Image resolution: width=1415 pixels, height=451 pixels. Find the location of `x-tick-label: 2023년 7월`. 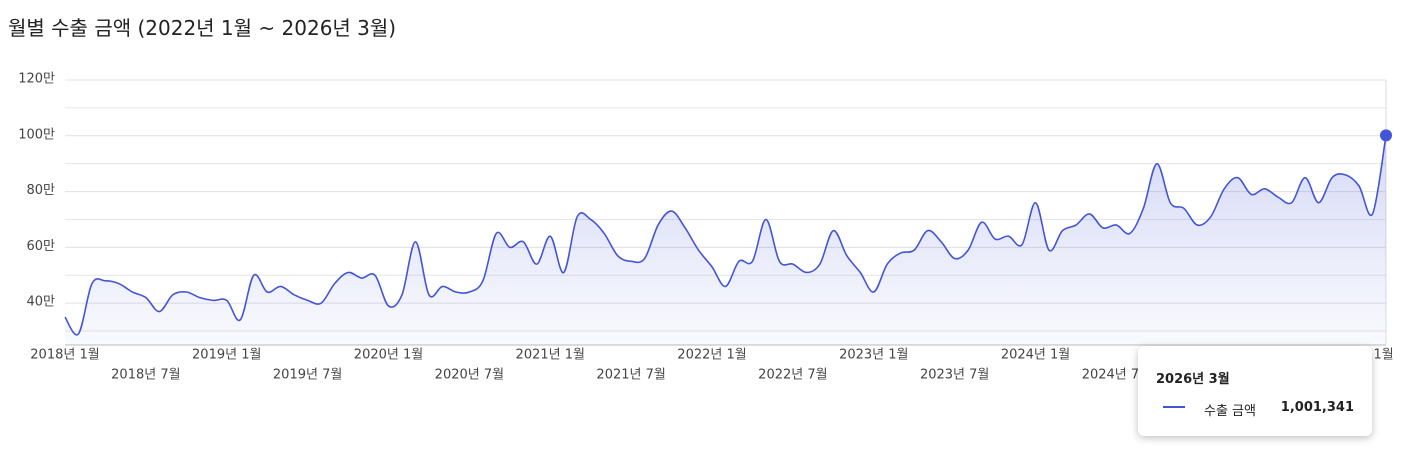

x-tick-label: 2023년 7월 is located at coordinates (954, 375).